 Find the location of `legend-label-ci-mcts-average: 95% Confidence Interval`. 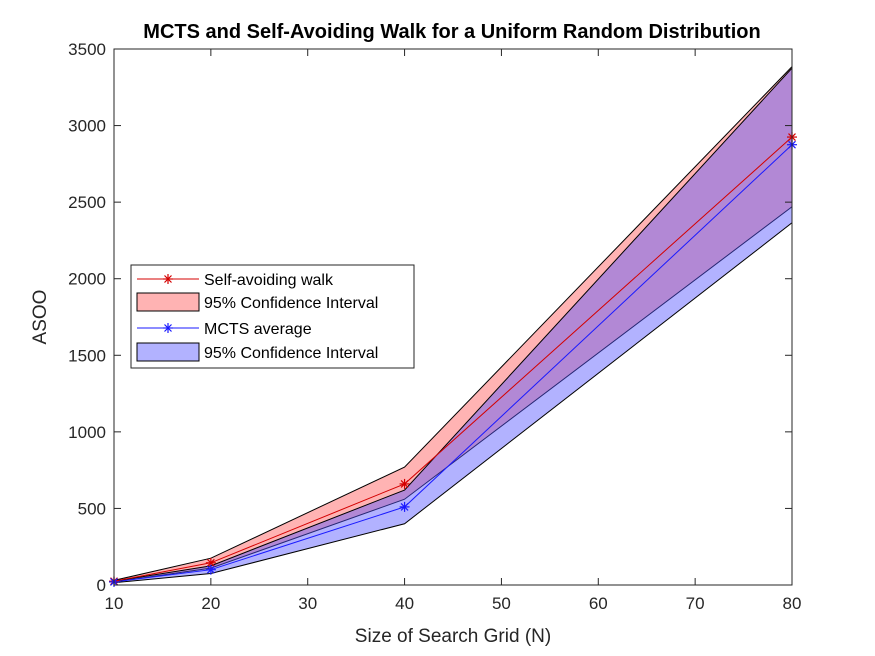

legend-label-ci-mcts-average: 95% Confidence Interval is located at coordinates (291, 353).